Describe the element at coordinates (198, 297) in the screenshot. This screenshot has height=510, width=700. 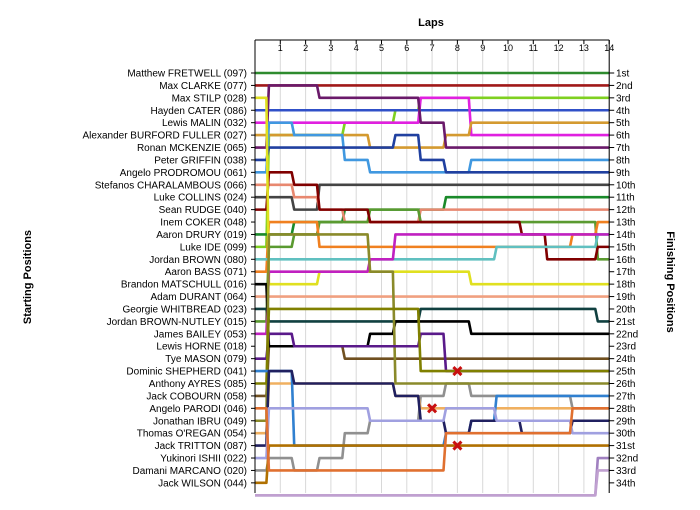
I see `driver-label: Adam DURANT (064)` at that location.